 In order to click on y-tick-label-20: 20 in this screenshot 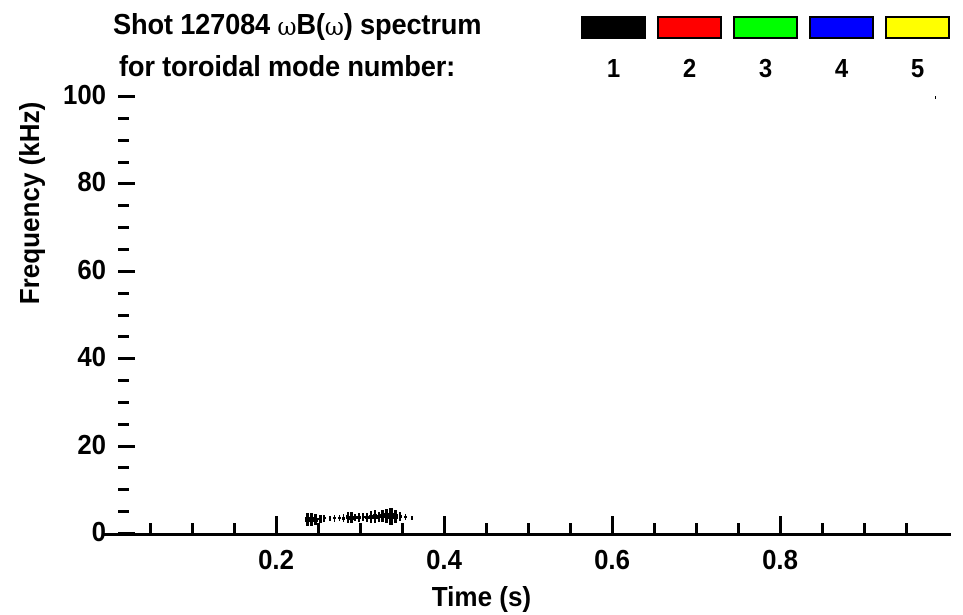, I will do `click(91, 444)`.